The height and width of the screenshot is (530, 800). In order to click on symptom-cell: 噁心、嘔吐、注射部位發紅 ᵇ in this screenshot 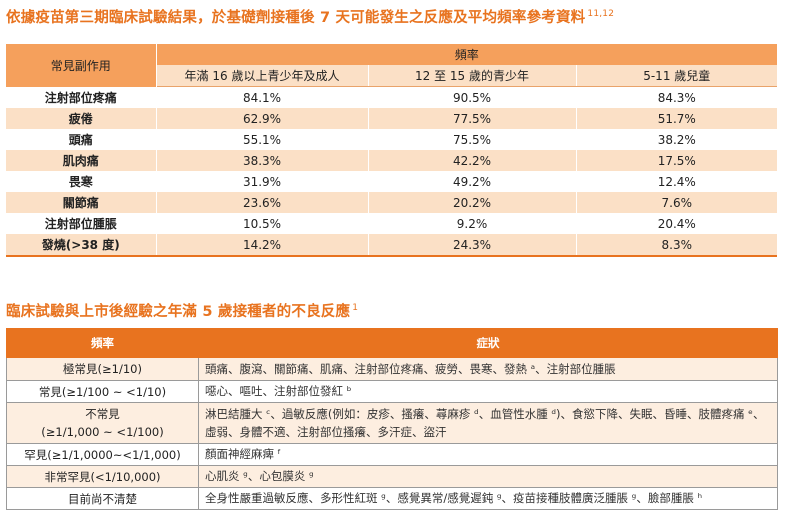, I will do `click(488, 391)`.